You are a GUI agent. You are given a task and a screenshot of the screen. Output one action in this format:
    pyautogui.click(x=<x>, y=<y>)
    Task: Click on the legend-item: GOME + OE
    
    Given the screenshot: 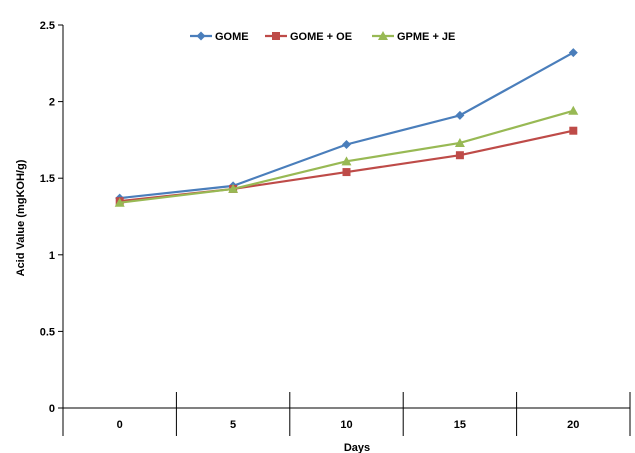 What is the action you would take?
    pyautogui.click(x=308, y=37)
    